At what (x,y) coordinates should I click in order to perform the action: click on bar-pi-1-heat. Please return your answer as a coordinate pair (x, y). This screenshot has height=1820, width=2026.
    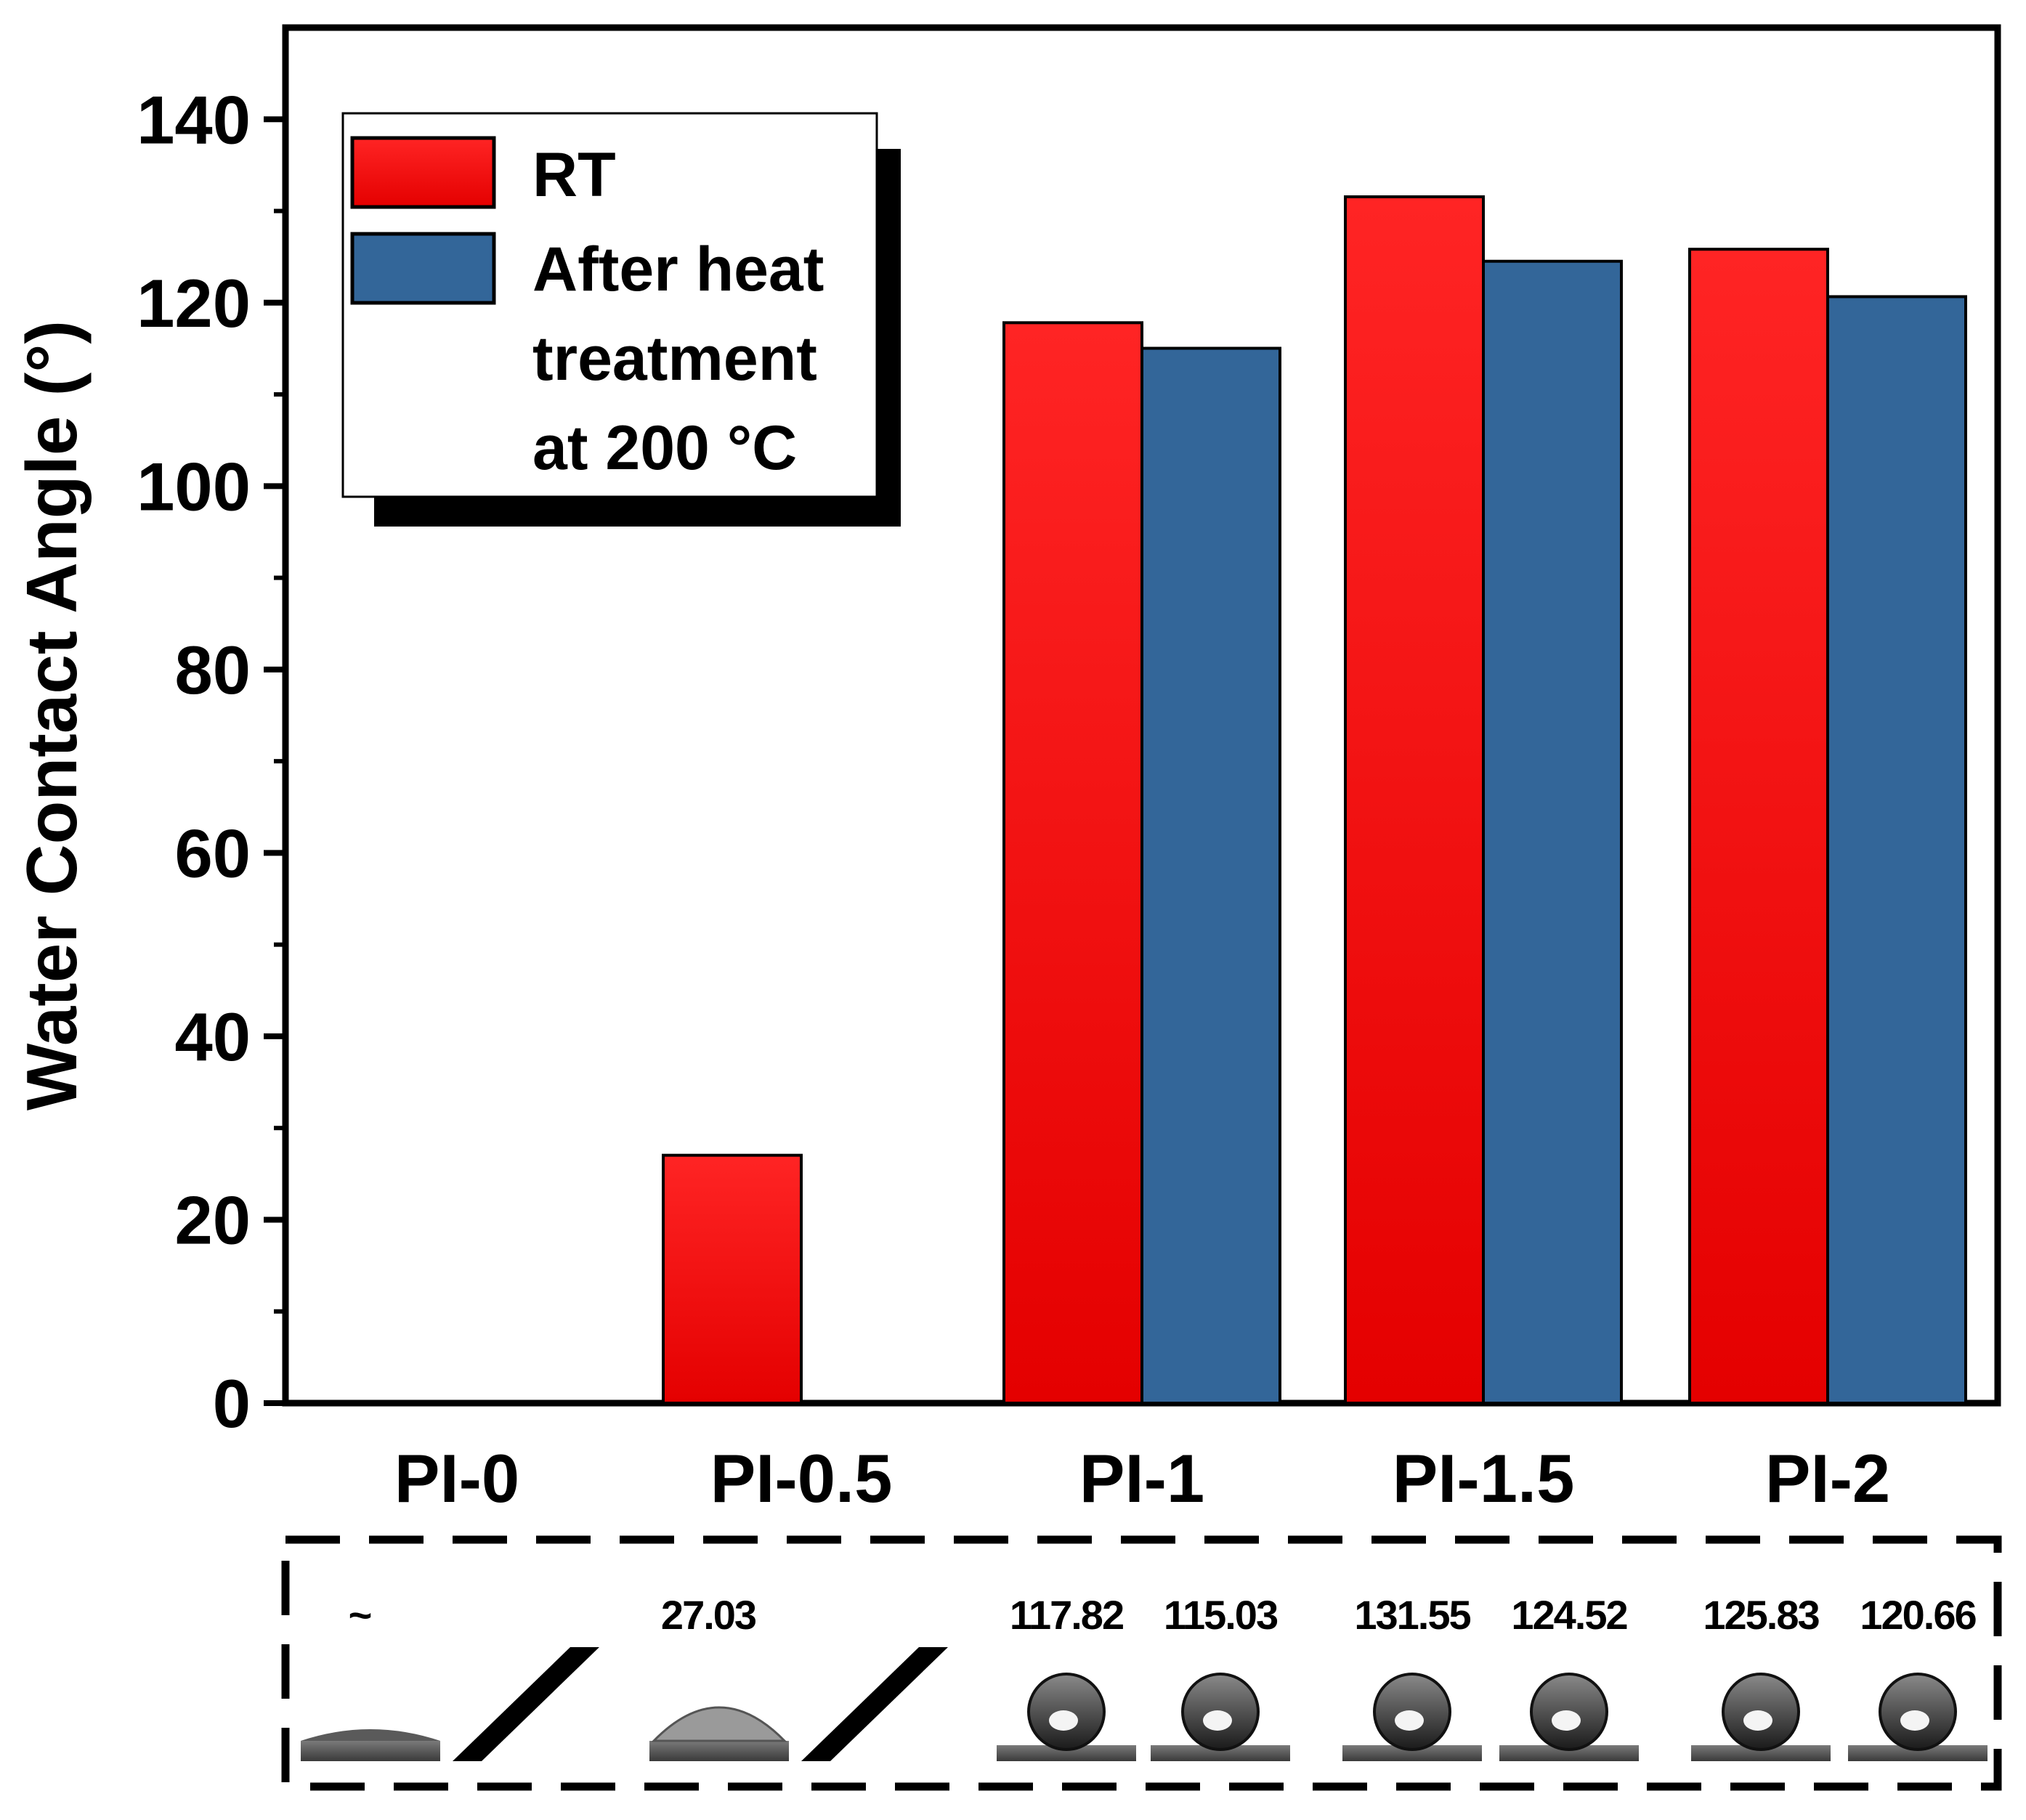
    Looking at the image, I should click on (1211, 875).